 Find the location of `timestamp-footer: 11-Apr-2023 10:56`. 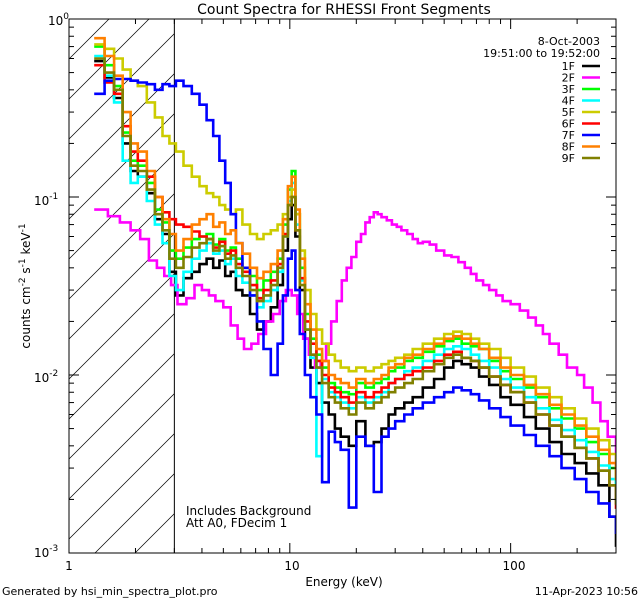

timestamp-footer: 11-Apr-2023 10:56 is located at coordinates (586, 591).